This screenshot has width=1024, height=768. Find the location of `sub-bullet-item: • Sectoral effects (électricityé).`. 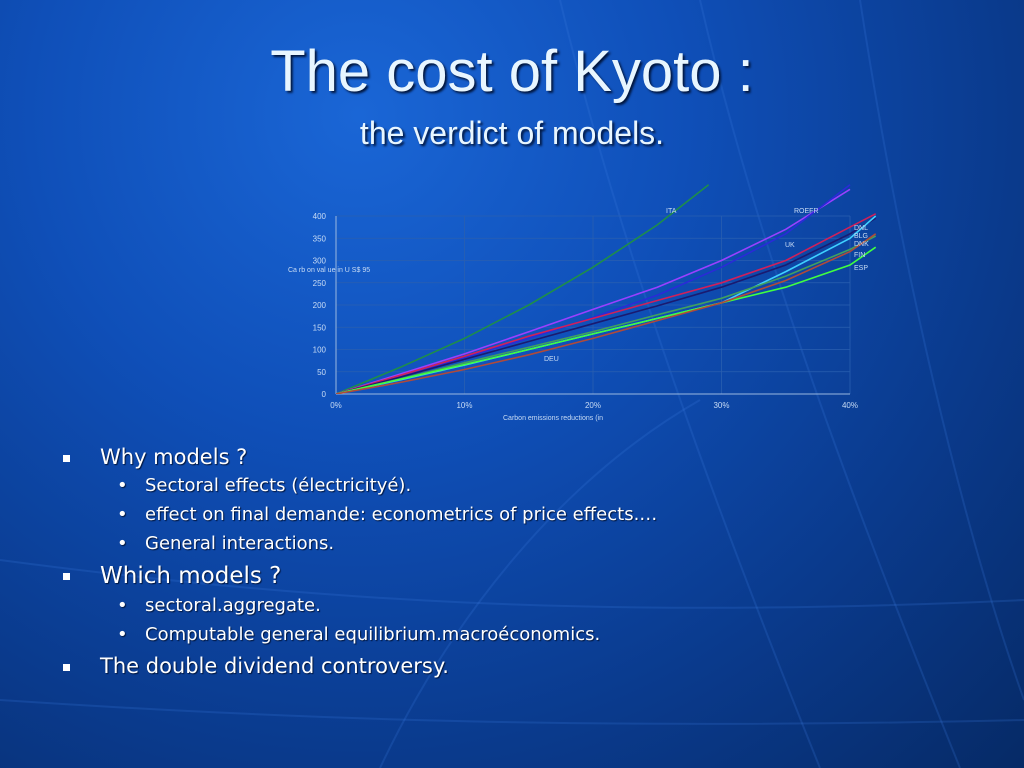

sub-bullet-item: • Sectoral effects (électricityé). is located at coordinates (510, 486).